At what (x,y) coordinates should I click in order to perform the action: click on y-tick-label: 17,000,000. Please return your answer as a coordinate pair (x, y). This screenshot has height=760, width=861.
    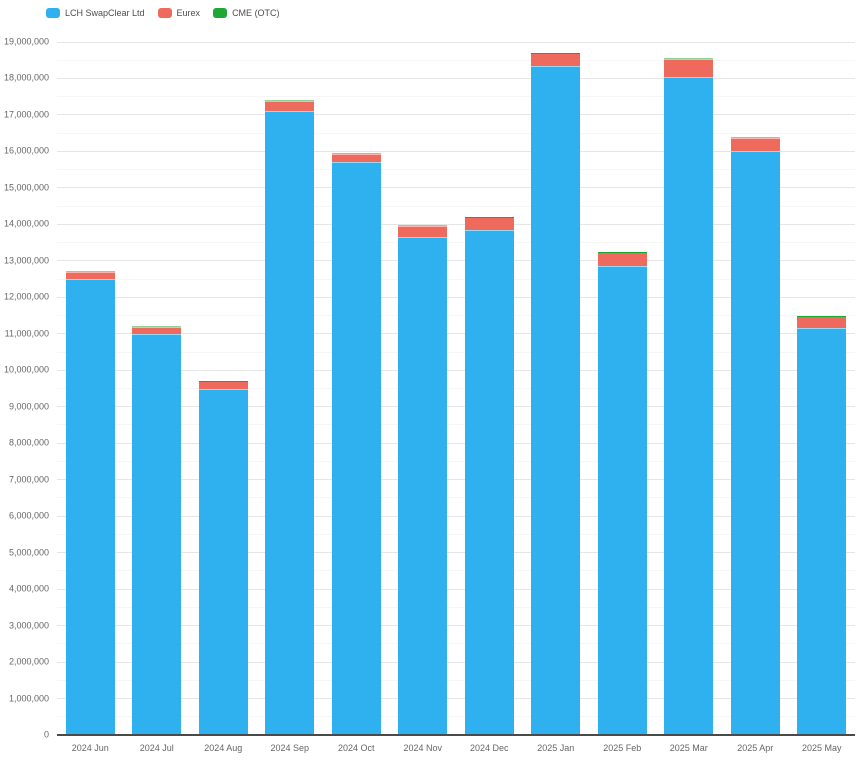
    Looking at the image, I should click on (26, 114).